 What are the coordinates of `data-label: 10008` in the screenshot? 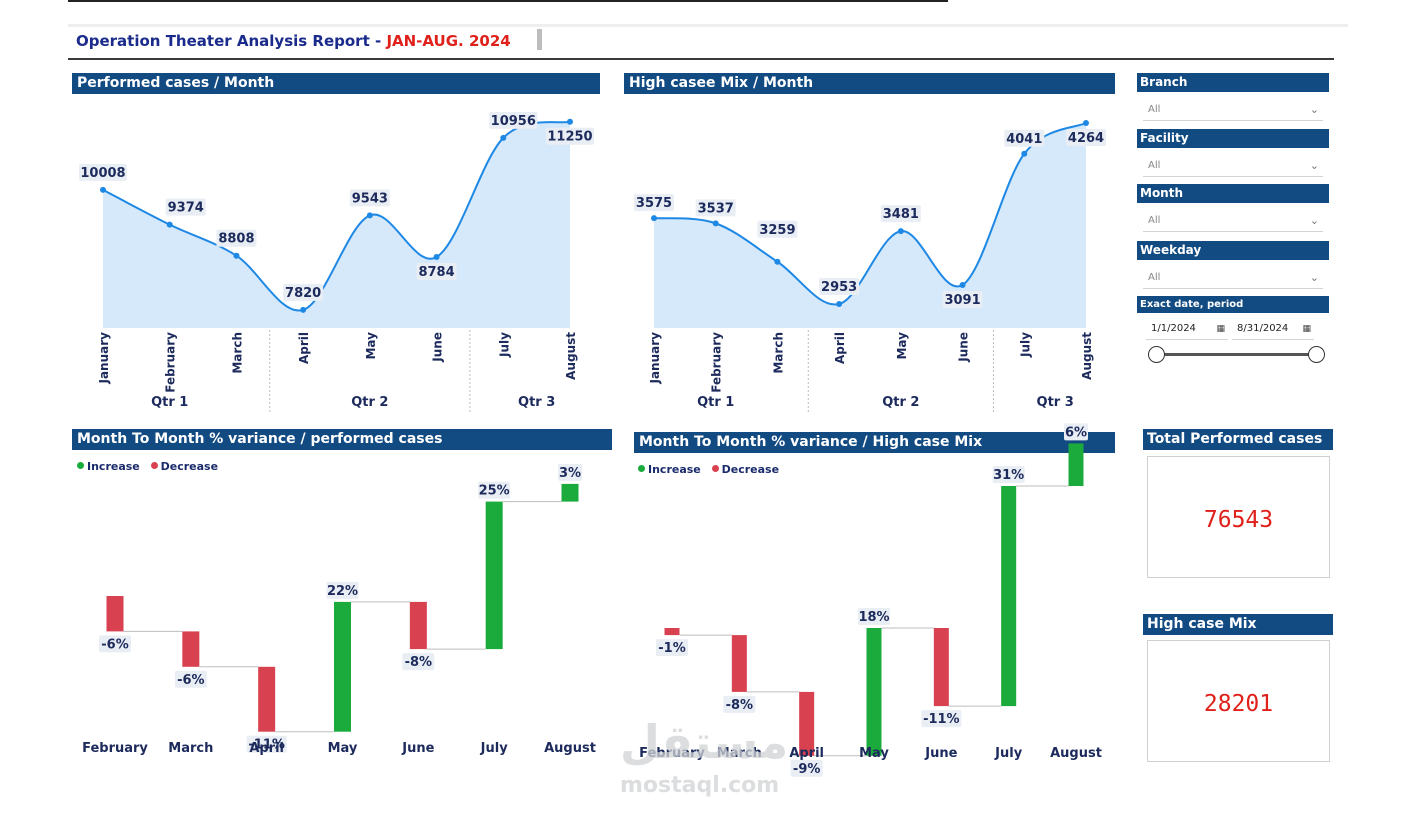 It's located at (102, 173).